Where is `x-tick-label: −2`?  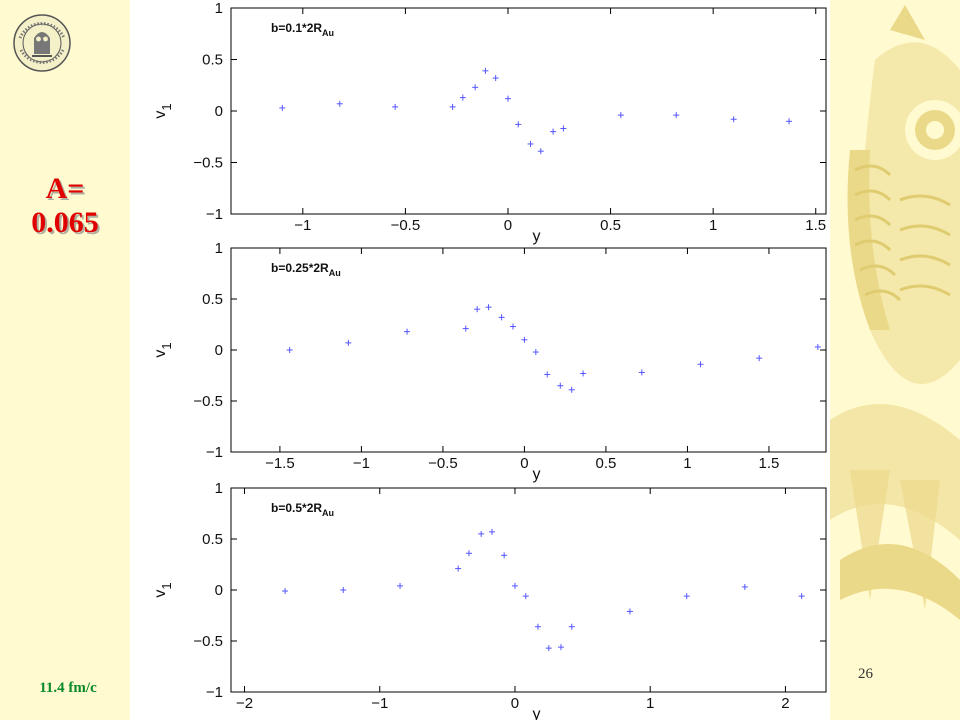 x-tick-label: −2 is located at coordinates (244, 703).